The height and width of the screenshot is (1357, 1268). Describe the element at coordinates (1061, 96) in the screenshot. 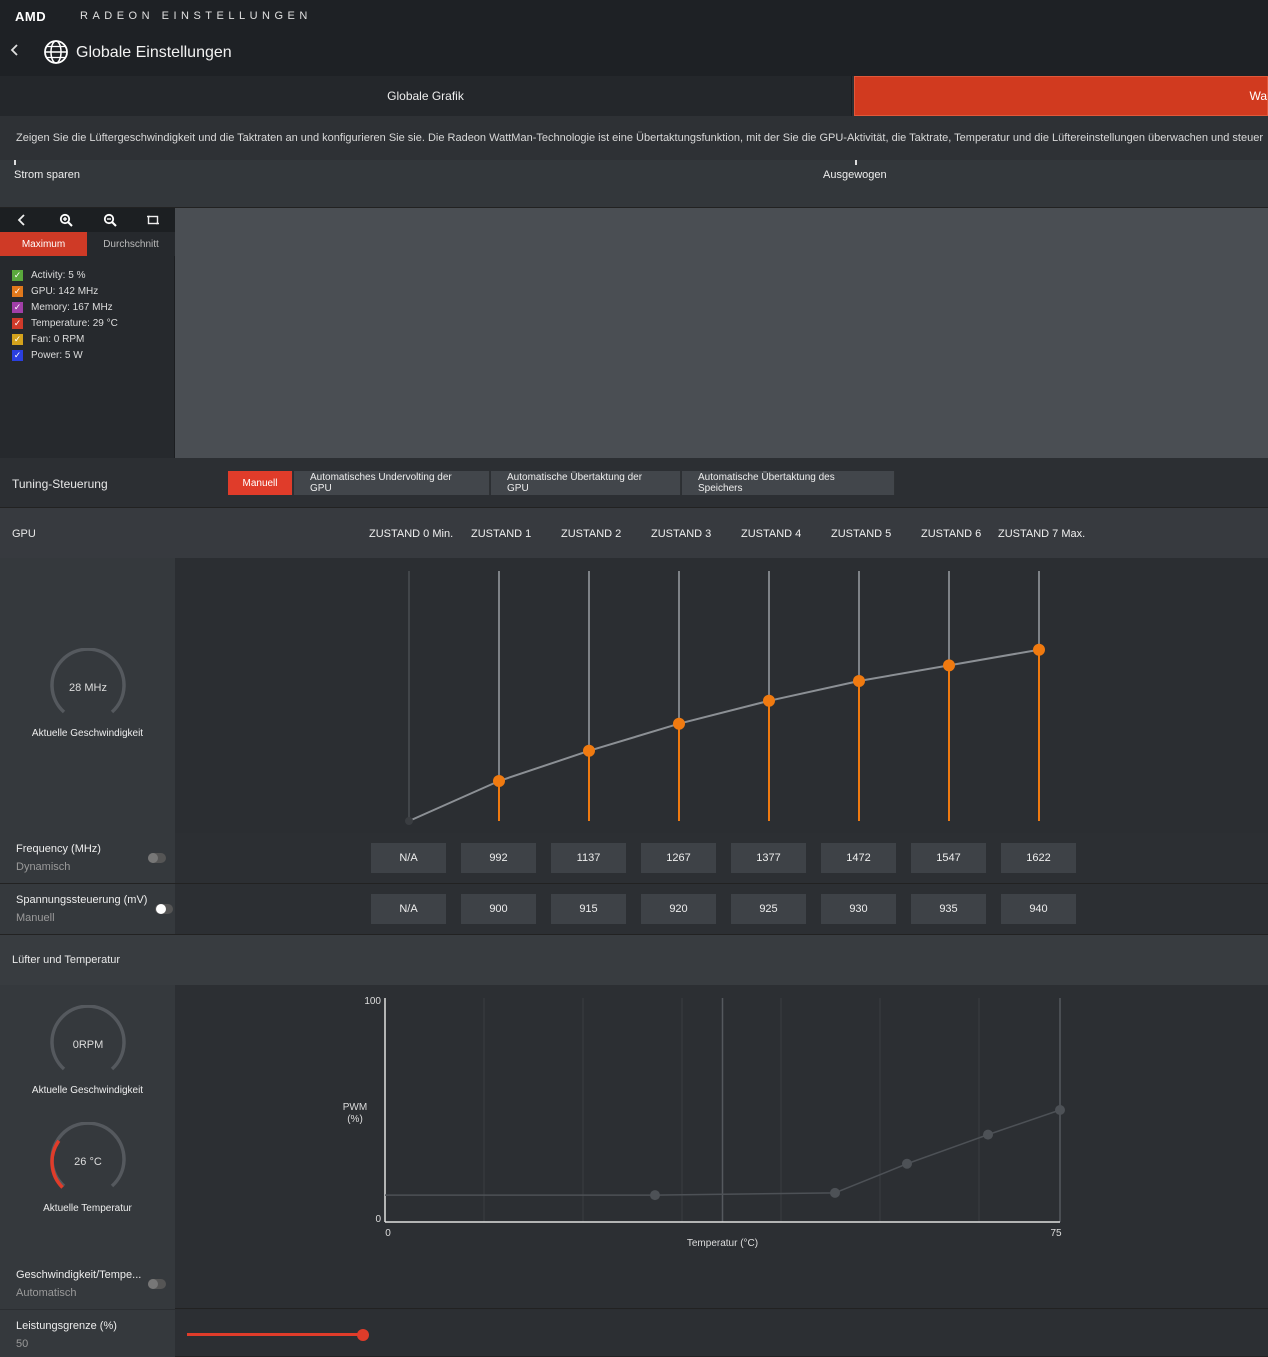

I see `tab-wattman: Wattf` at that location.